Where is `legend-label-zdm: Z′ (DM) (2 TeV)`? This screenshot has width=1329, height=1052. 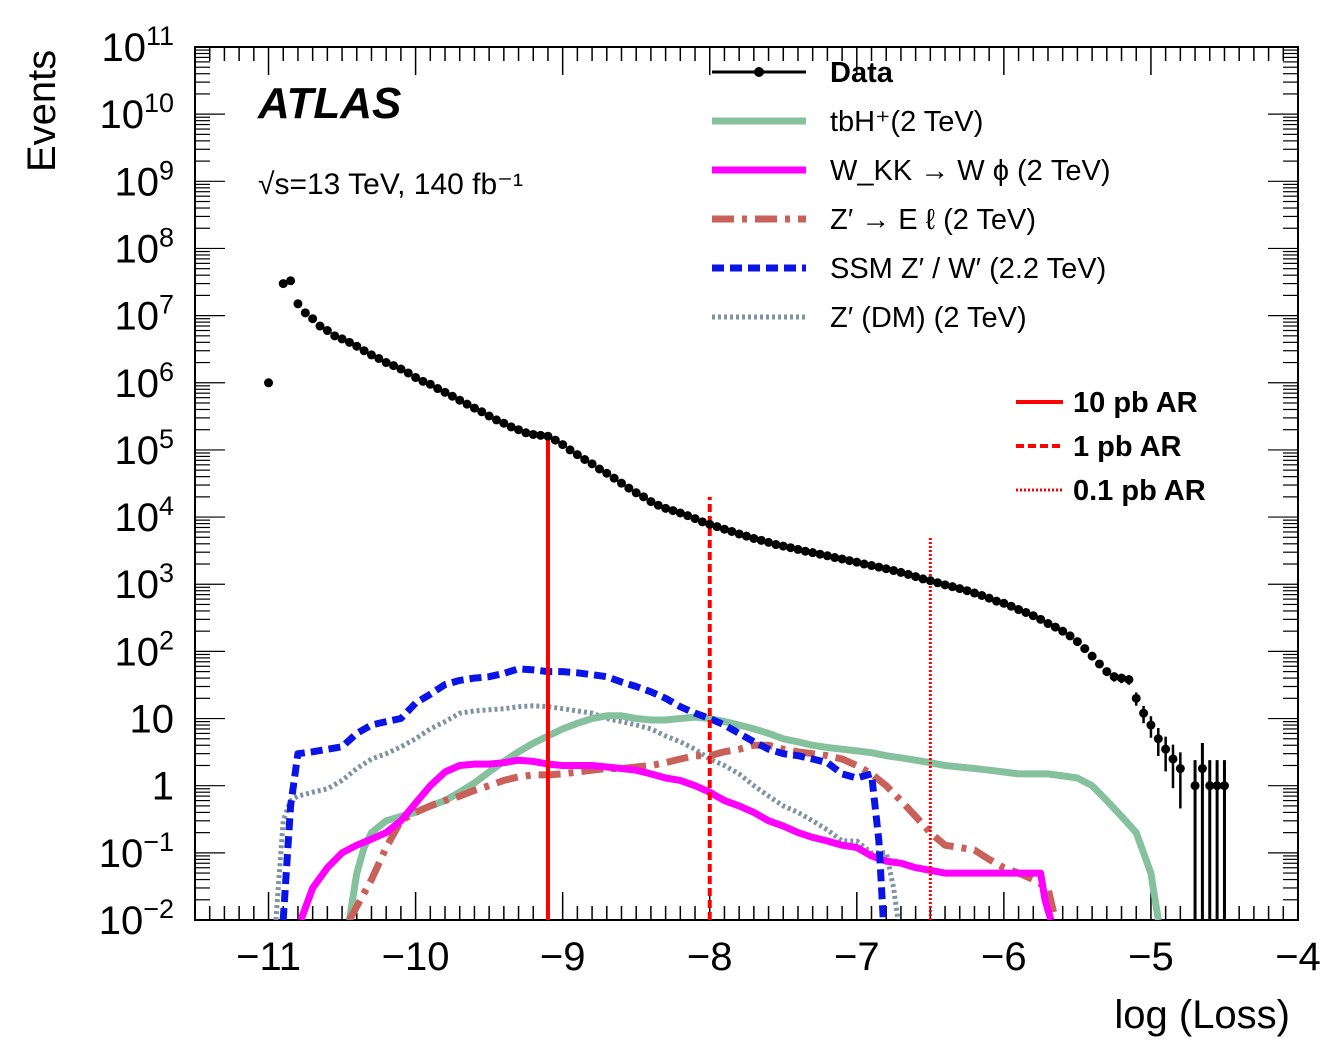
legend-label-zdm: Z′ (DM) (2 TeV) is located at coordinates (928, 318).